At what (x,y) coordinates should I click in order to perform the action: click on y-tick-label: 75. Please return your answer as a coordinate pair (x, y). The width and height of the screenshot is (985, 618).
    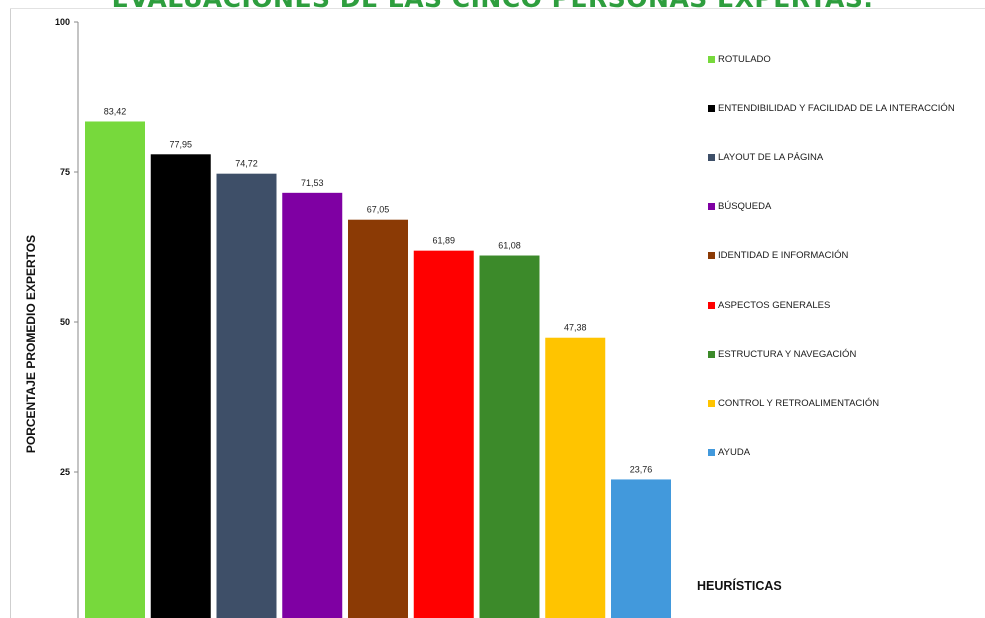
    Looking at the image, I should click on (65, 172).